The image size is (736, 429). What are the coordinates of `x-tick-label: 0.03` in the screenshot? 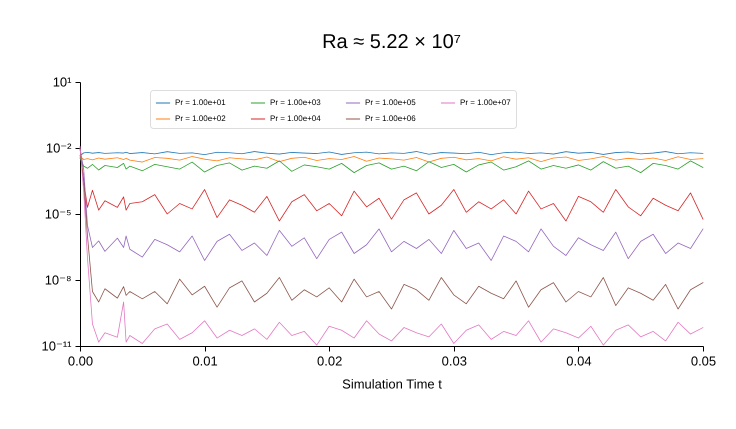 It's located at (454, 361).